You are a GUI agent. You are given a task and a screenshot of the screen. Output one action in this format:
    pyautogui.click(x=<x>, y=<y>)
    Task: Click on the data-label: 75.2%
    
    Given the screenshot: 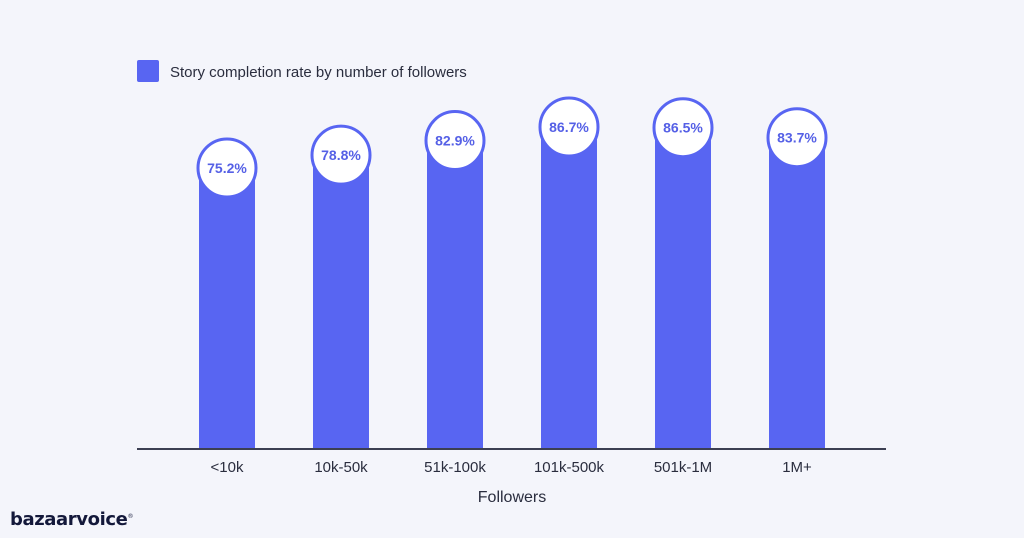 What is the action you would take?
    pyautogui.click(x=227, y=168)
    